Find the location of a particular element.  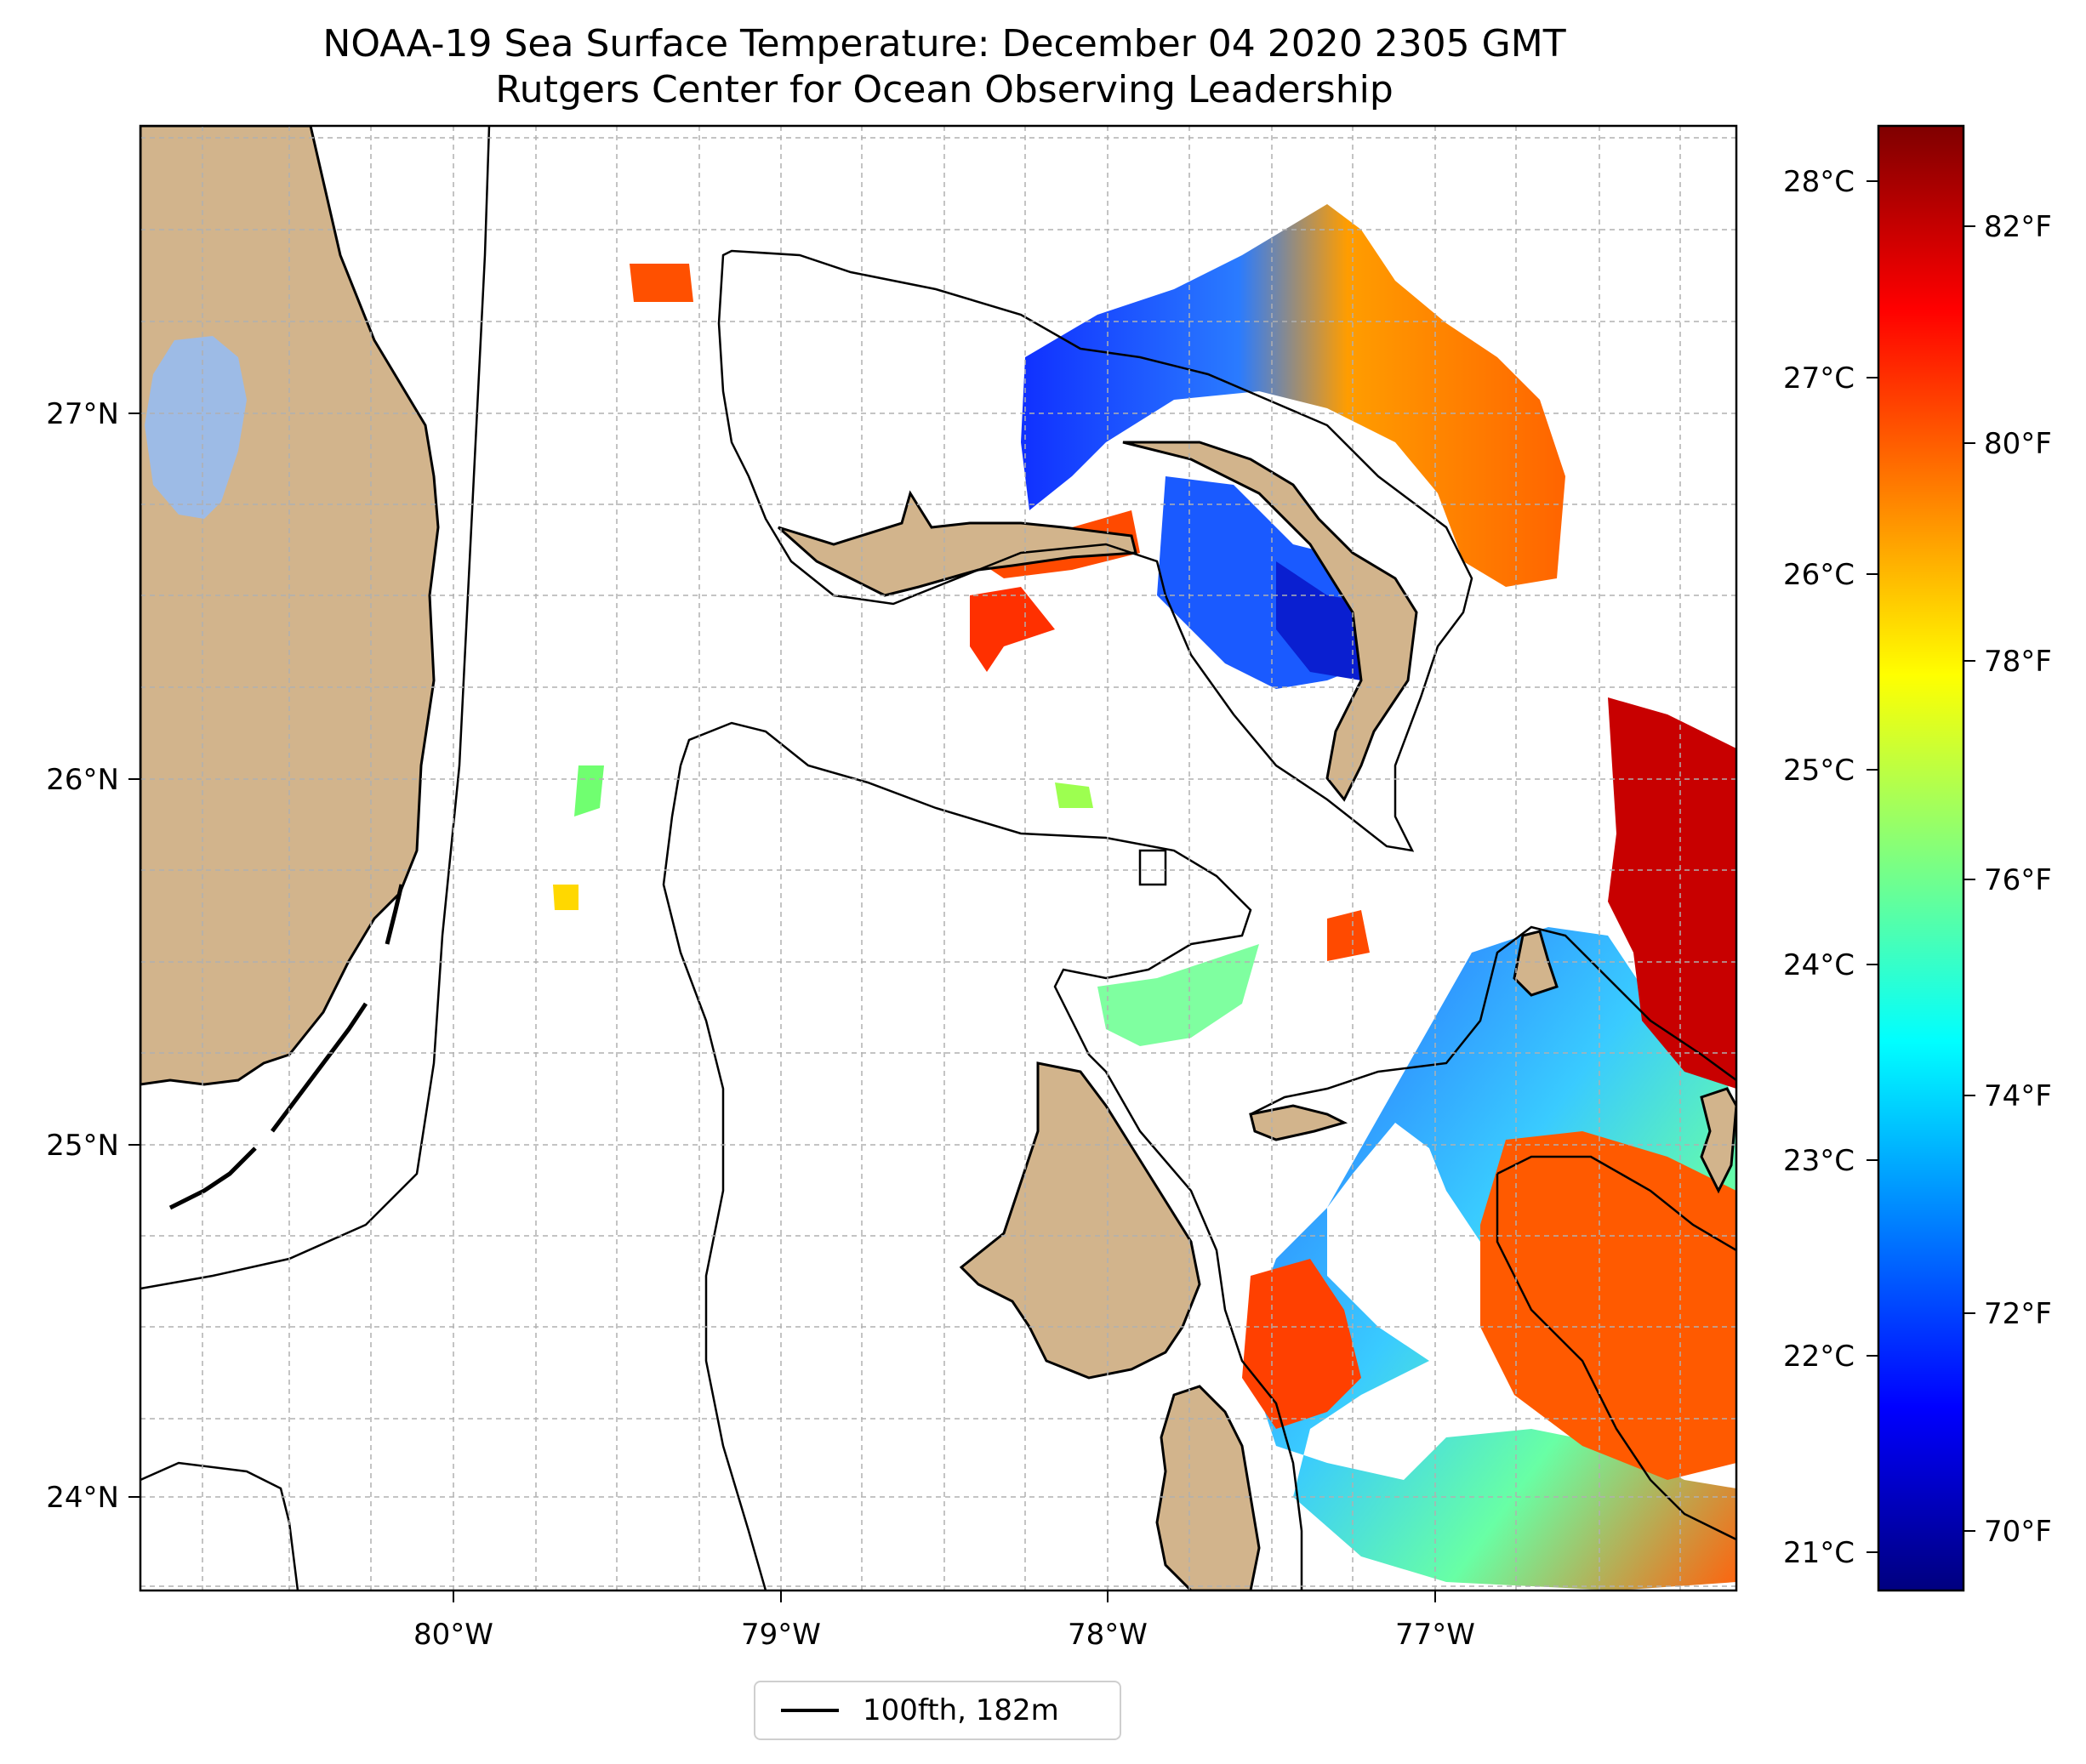

celsius-label: 27°C is located at coordinates (1819, 378).